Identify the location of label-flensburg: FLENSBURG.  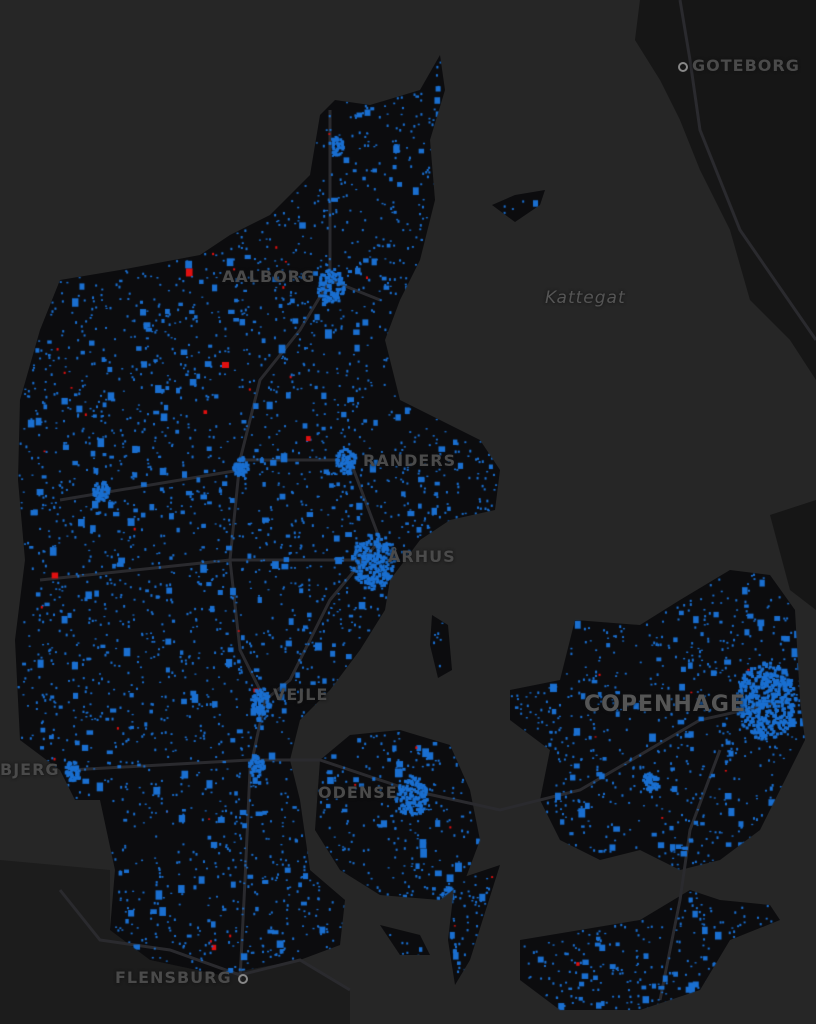
(183, 977).